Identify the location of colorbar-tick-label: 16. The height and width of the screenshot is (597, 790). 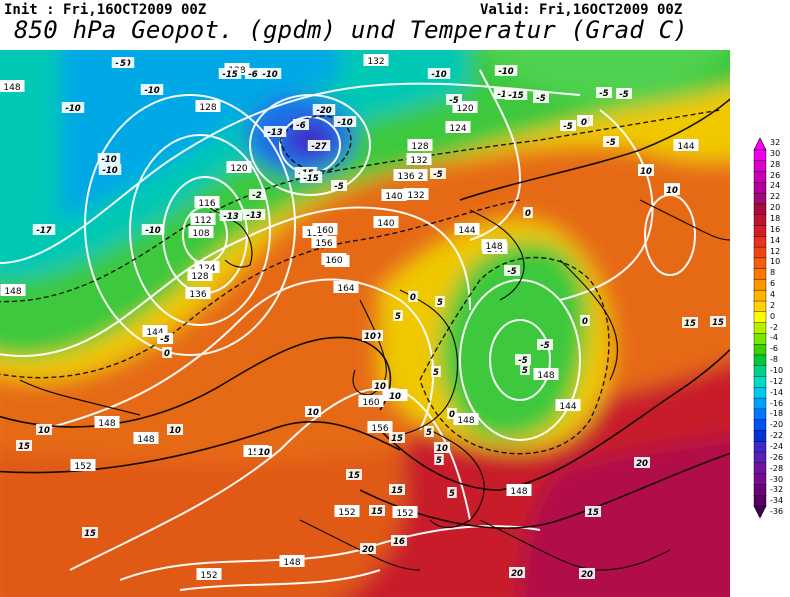
(775, 229).